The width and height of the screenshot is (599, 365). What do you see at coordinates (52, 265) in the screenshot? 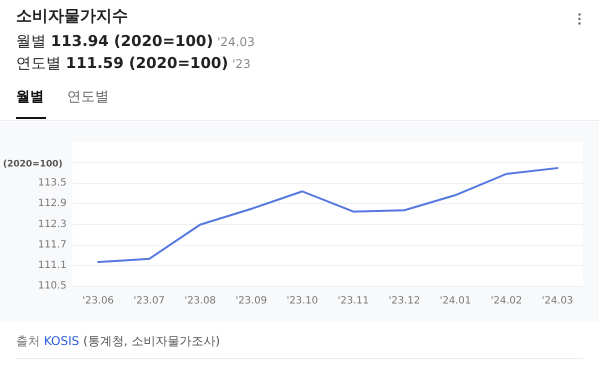
I see `y-tick-label: 111.1` at bounding box center [52, 265].